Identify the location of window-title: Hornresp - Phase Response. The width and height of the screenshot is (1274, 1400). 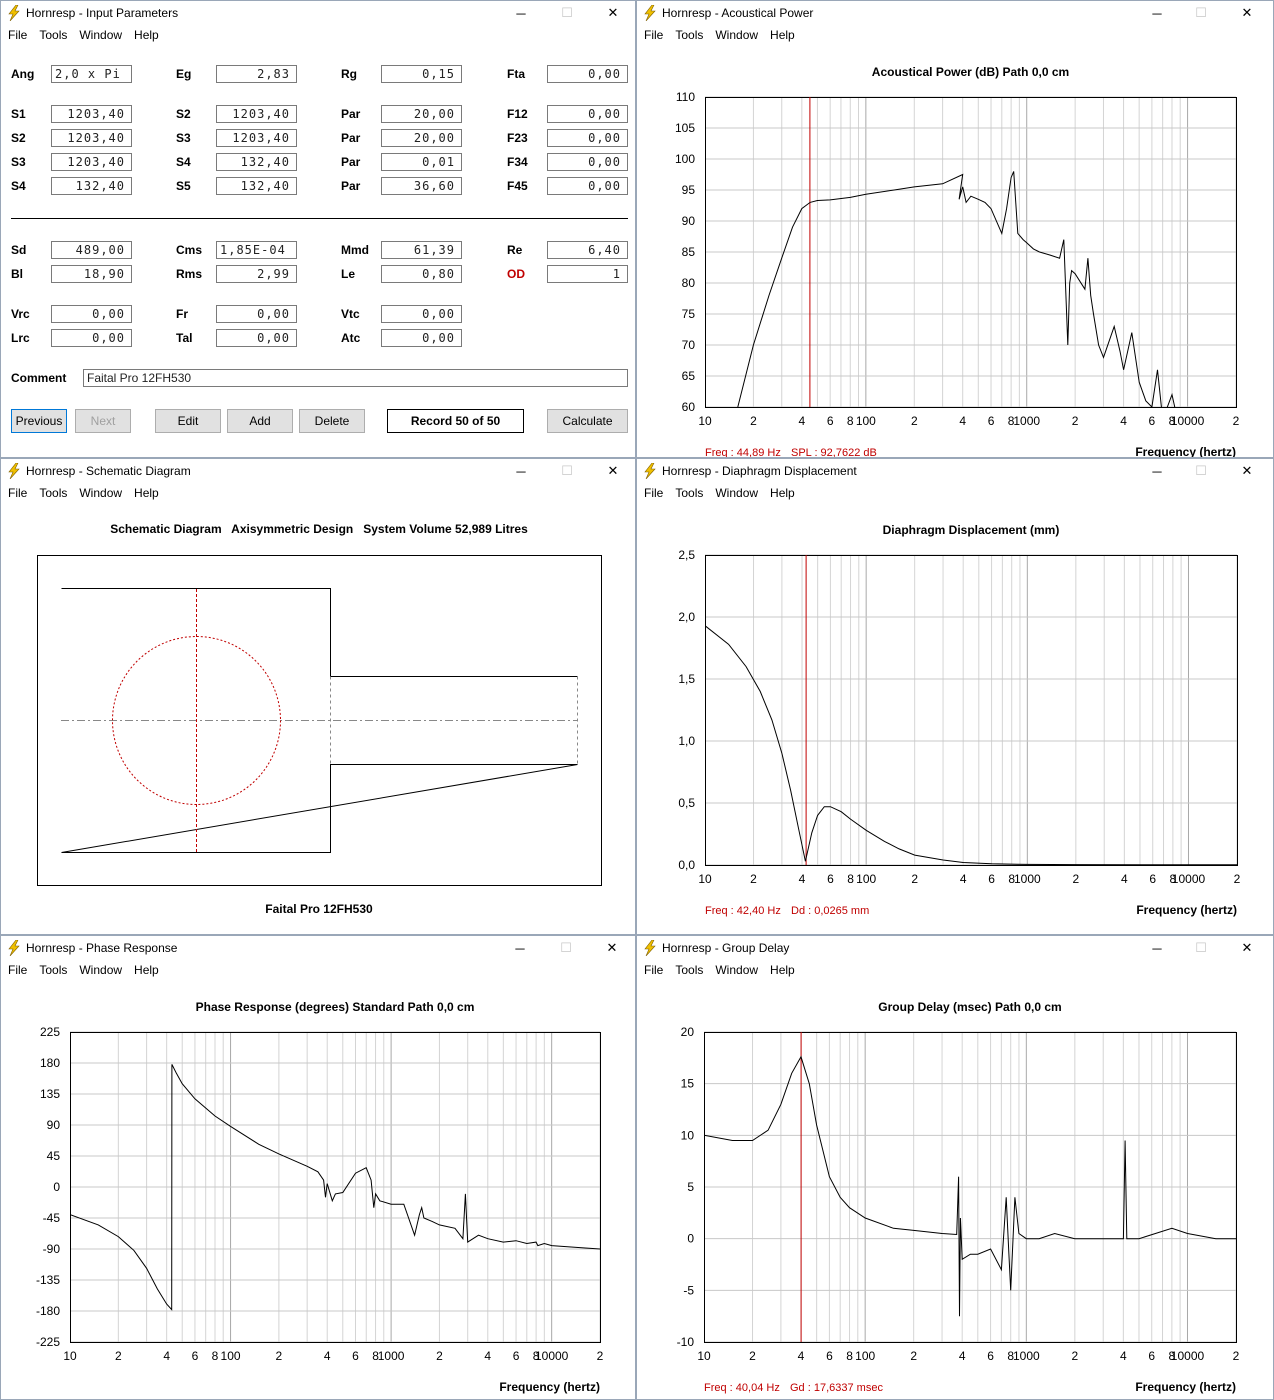
(102, 948).